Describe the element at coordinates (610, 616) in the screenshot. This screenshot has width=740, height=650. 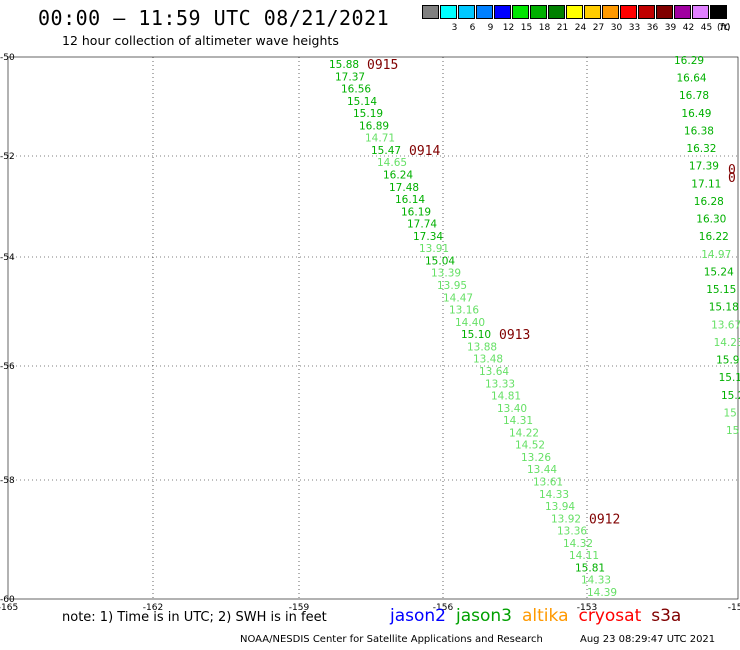
I see `satellite-name: cryosat` at that location.